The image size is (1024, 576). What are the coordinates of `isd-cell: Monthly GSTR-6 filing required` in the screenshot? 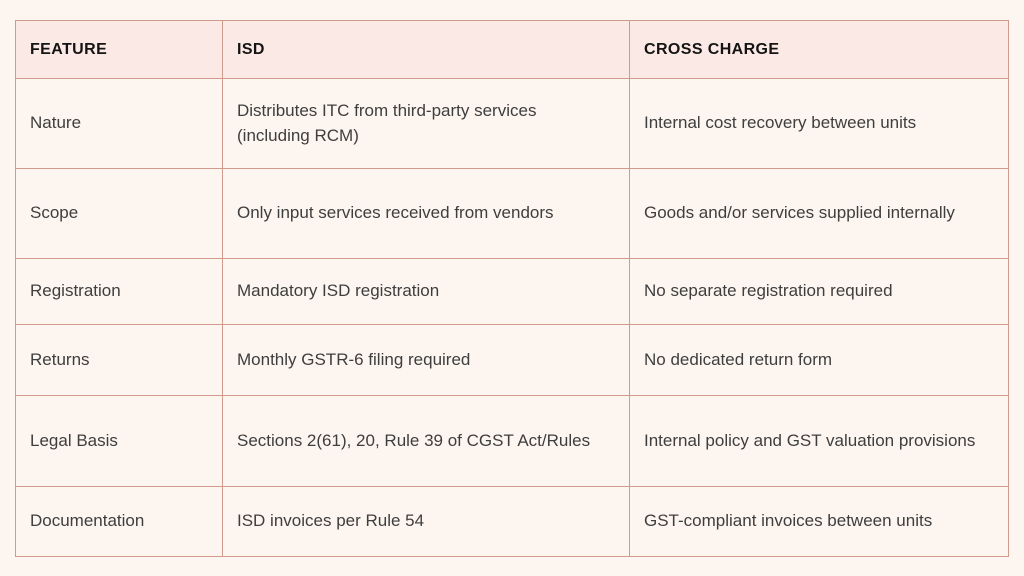 It's located at (426, 360).